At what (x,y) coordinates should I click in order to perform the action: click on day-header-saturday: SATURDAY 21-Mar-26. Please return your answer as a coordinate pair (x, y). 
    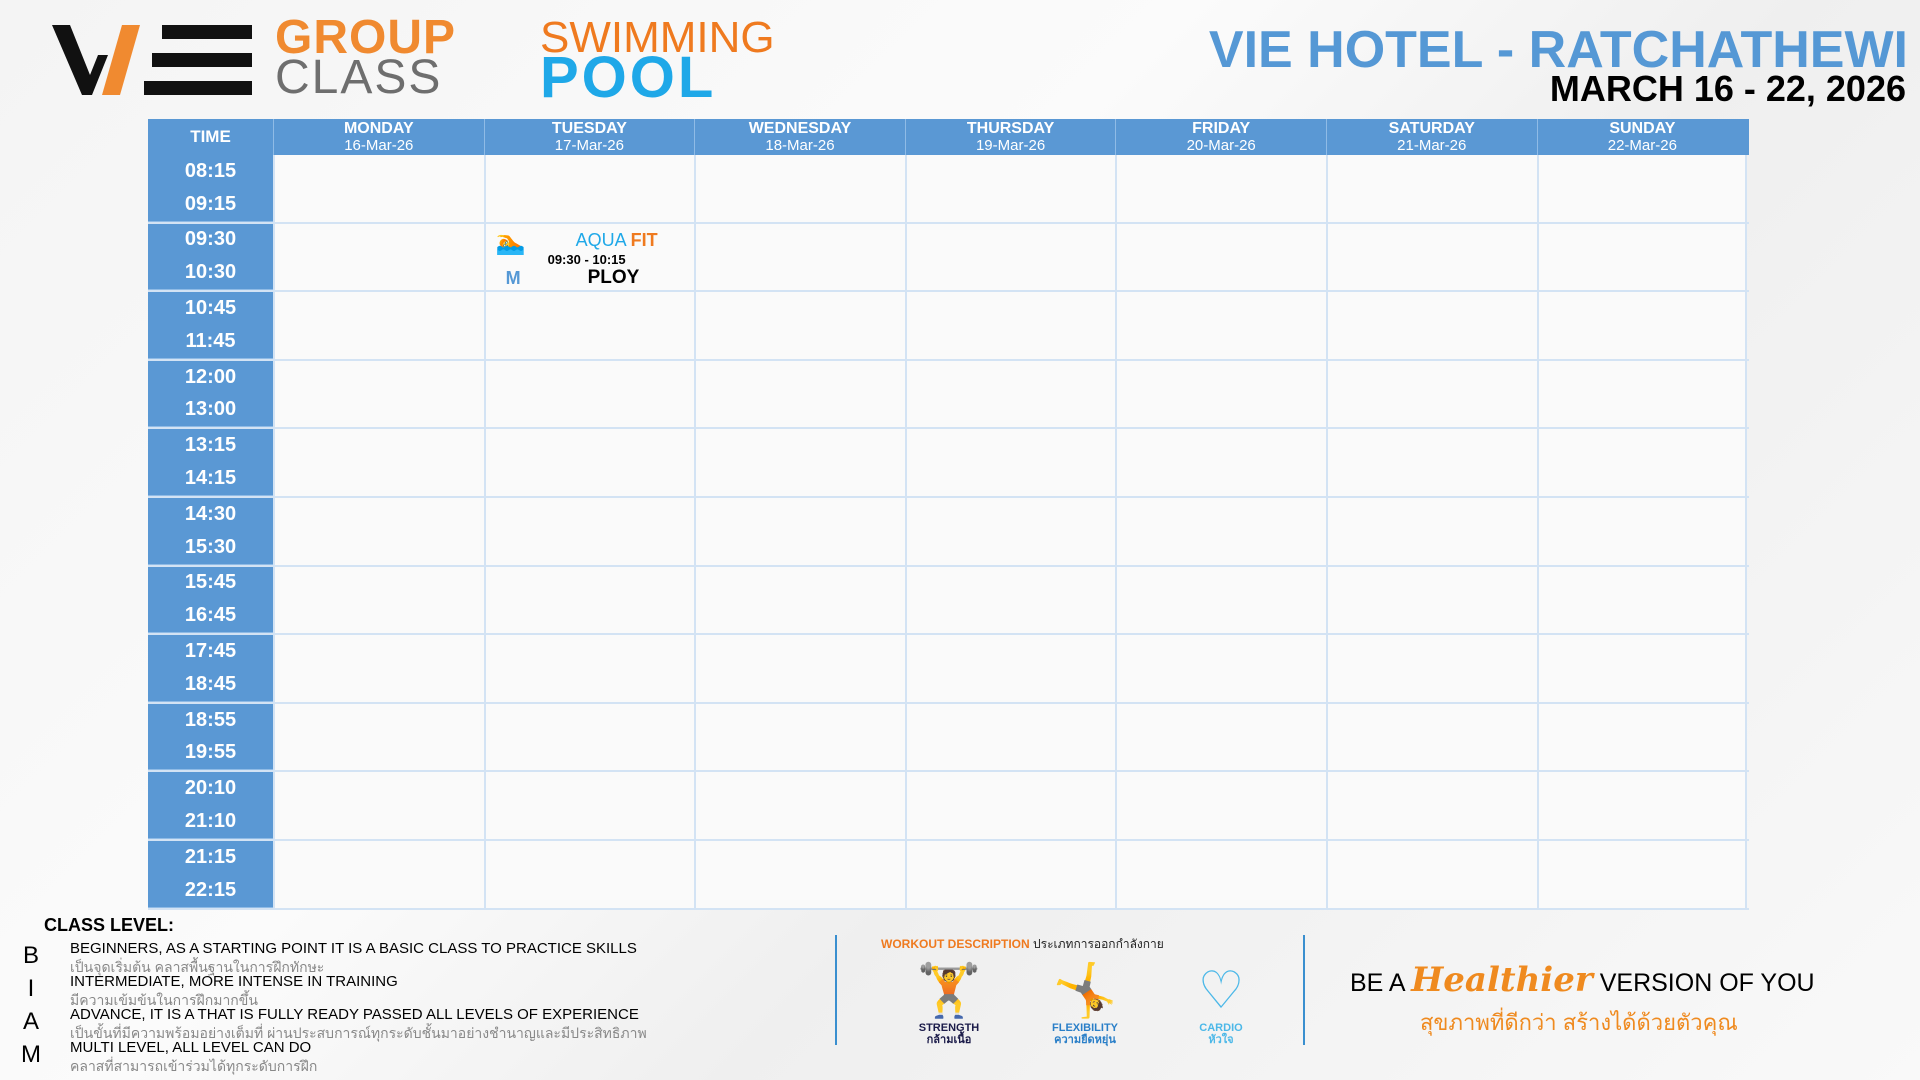
    Looking at the image, I should click on (1431, 137).